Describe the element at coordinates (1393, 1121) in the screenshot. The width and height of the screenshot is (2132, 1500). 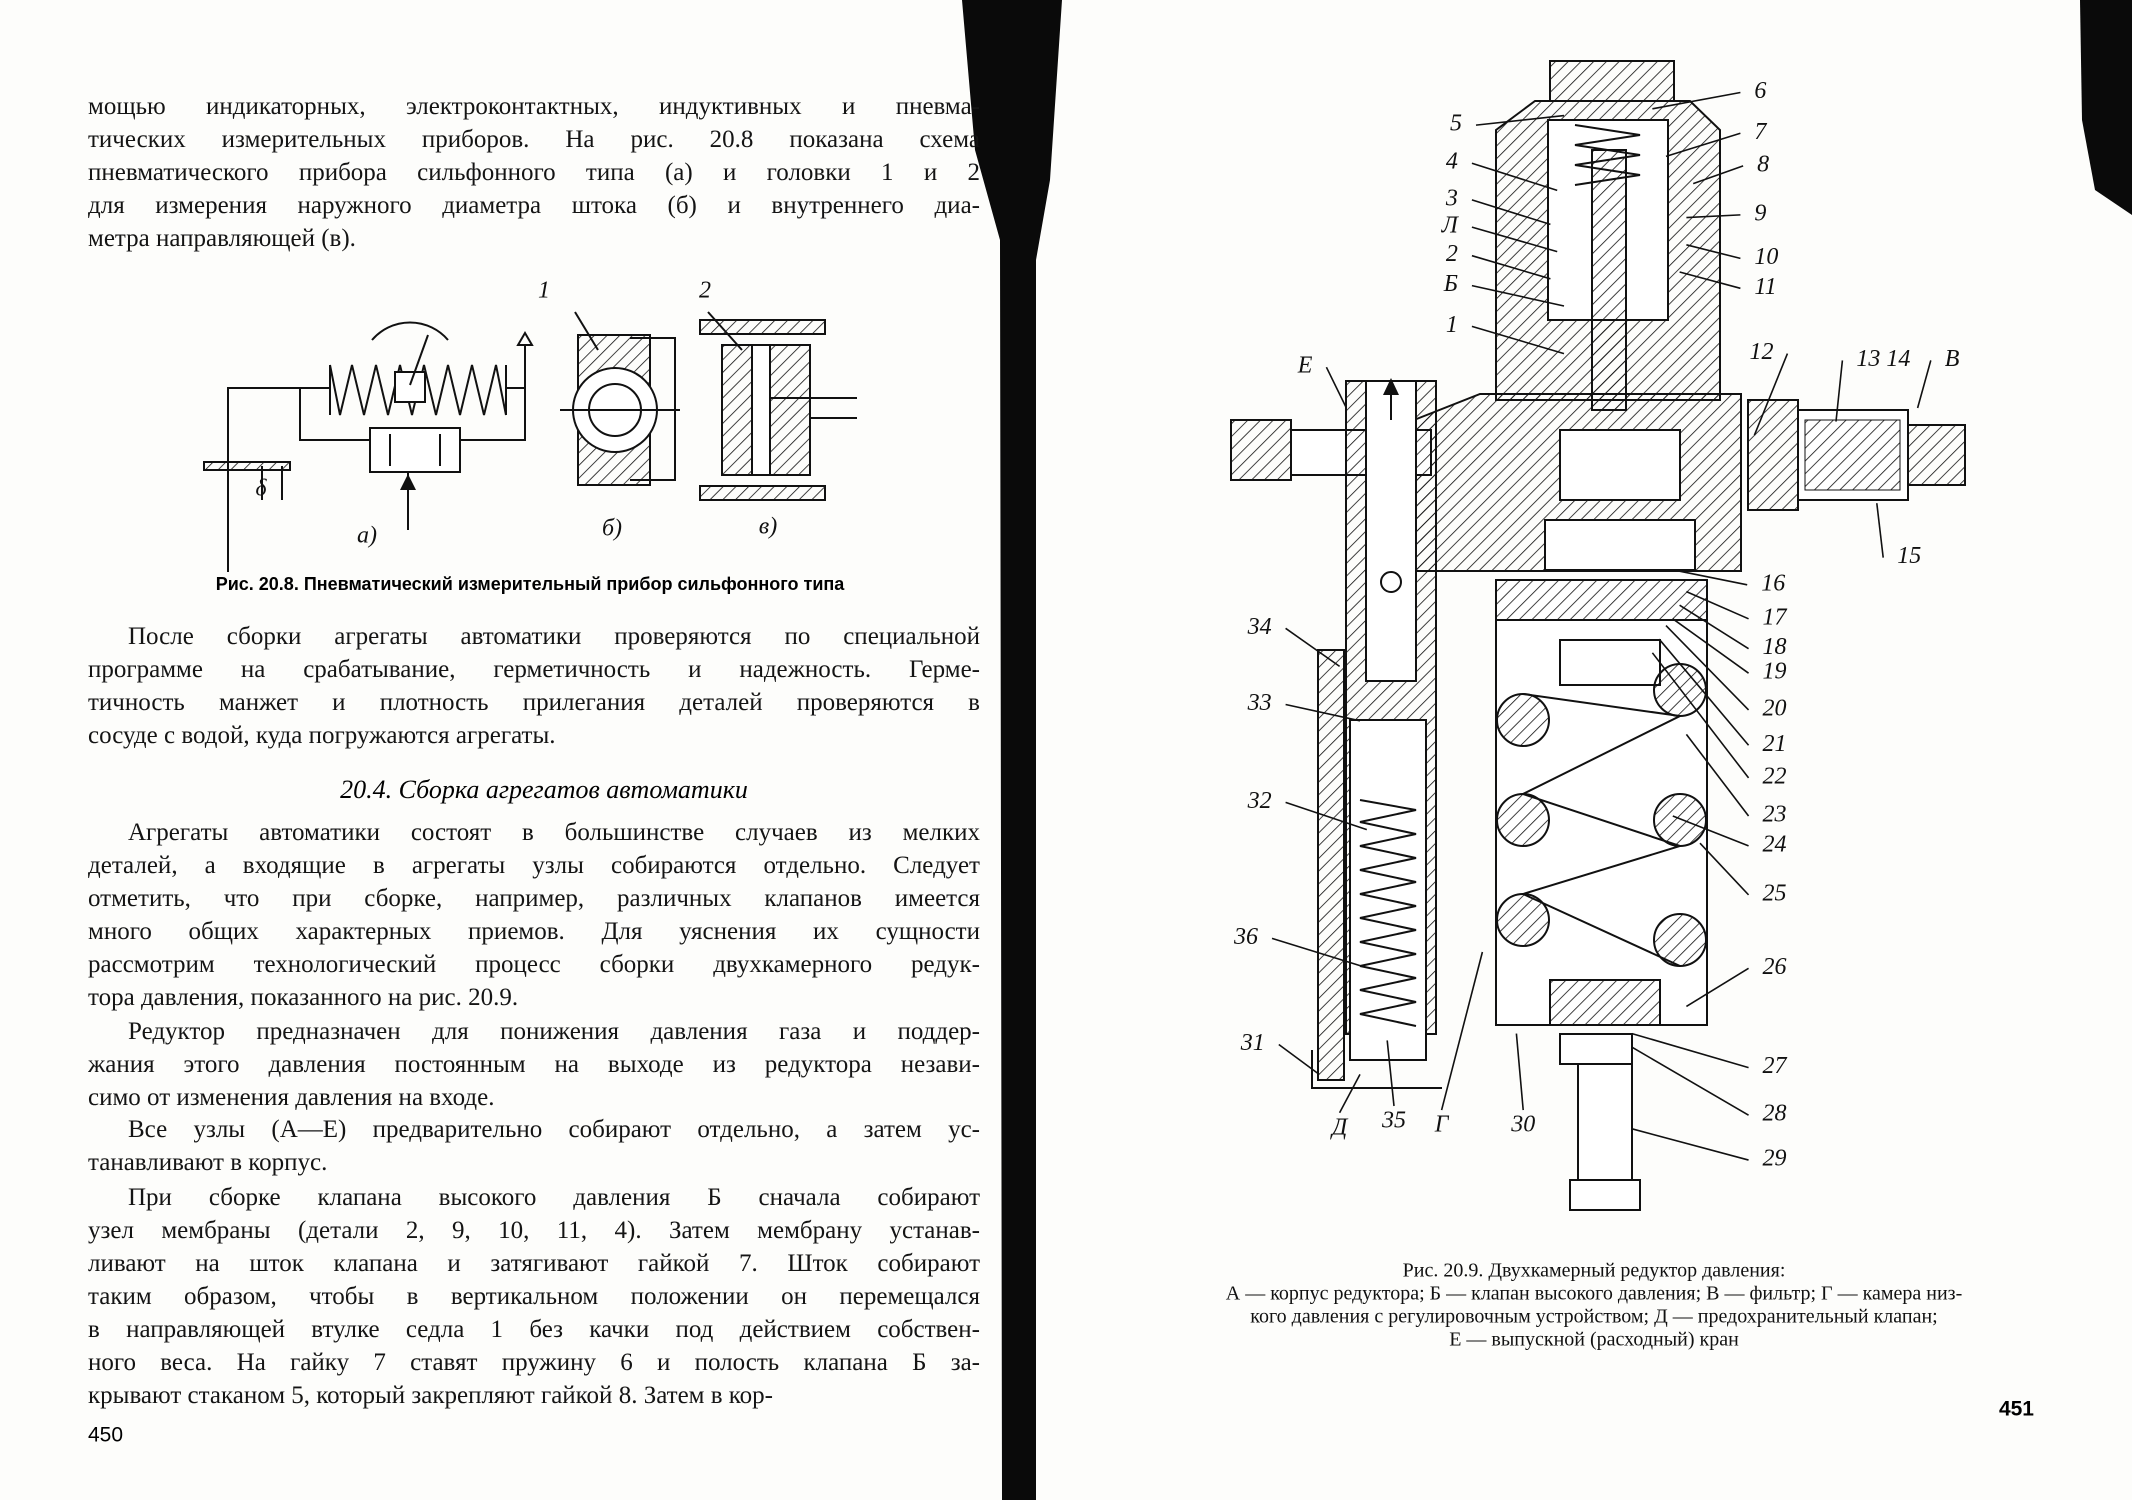
I see `figure-label: 35` at that location.